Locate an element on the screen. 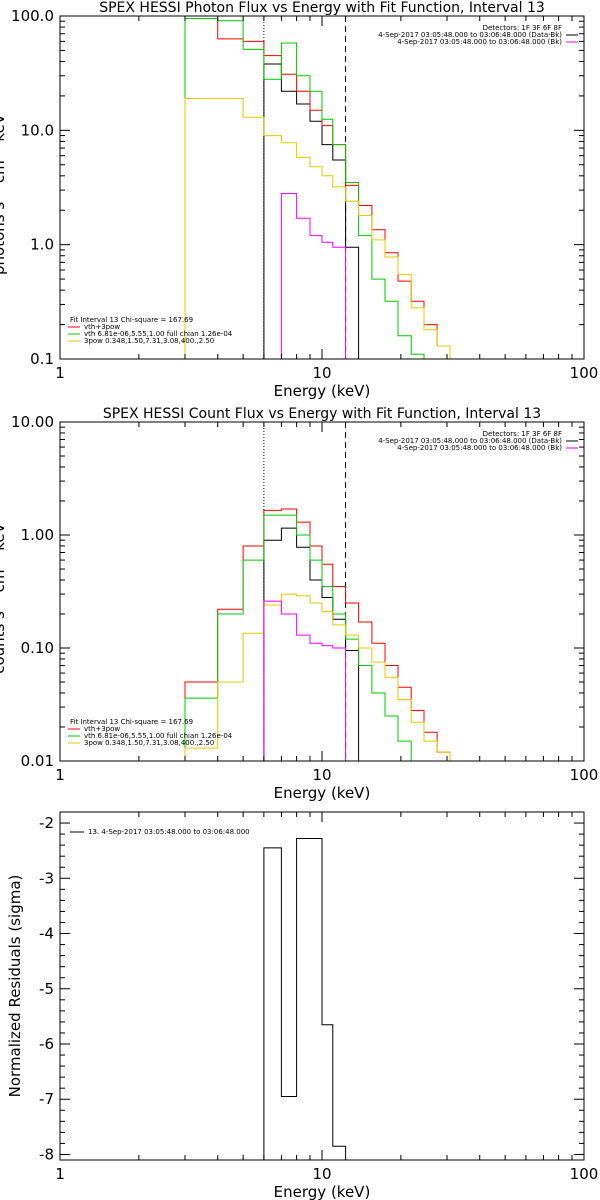 The image size is (600, 1200). y-tick-label: 100.0 is located at coordinates (32, 16).